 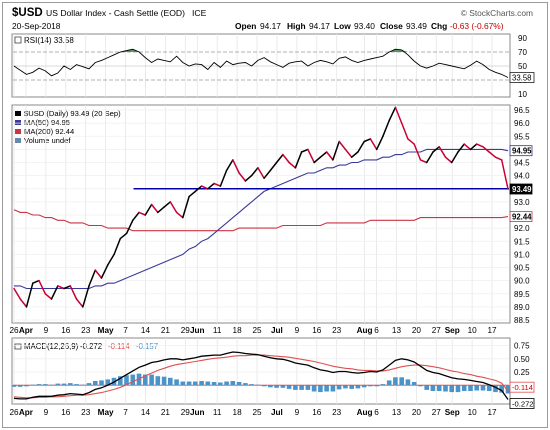 I want to click on price-y-tick: 95.5, so click(x=522, y=136).